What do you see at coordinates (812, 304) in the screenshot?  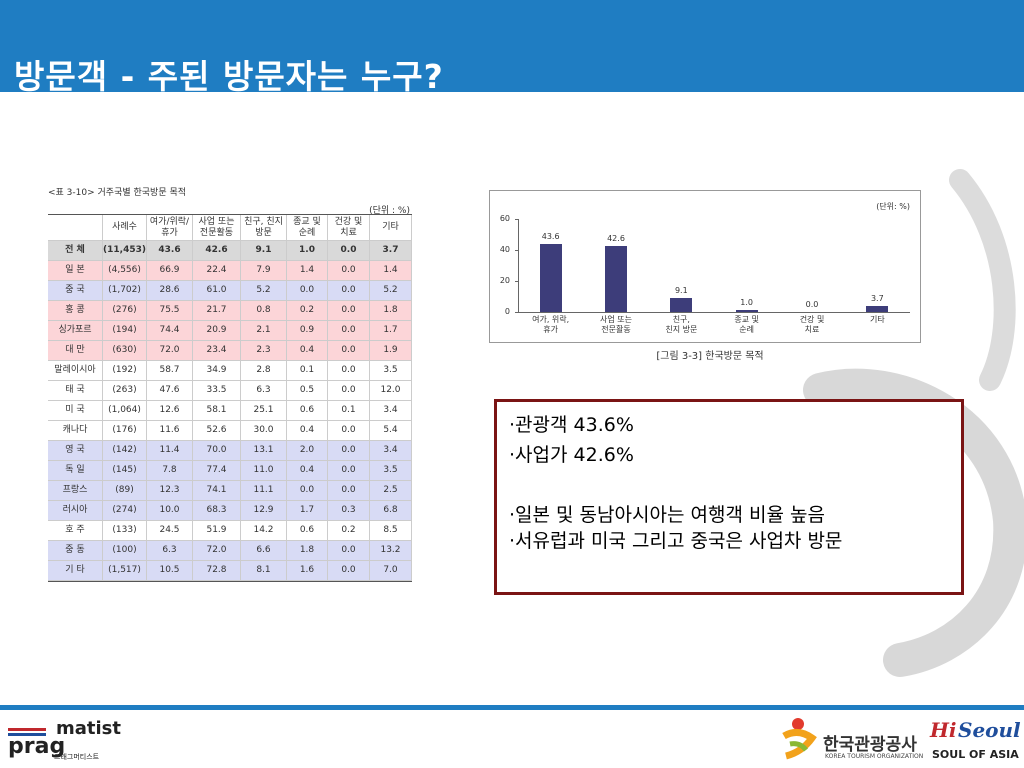 I see `data-label: 0.0` at bounding box center [812, 304].